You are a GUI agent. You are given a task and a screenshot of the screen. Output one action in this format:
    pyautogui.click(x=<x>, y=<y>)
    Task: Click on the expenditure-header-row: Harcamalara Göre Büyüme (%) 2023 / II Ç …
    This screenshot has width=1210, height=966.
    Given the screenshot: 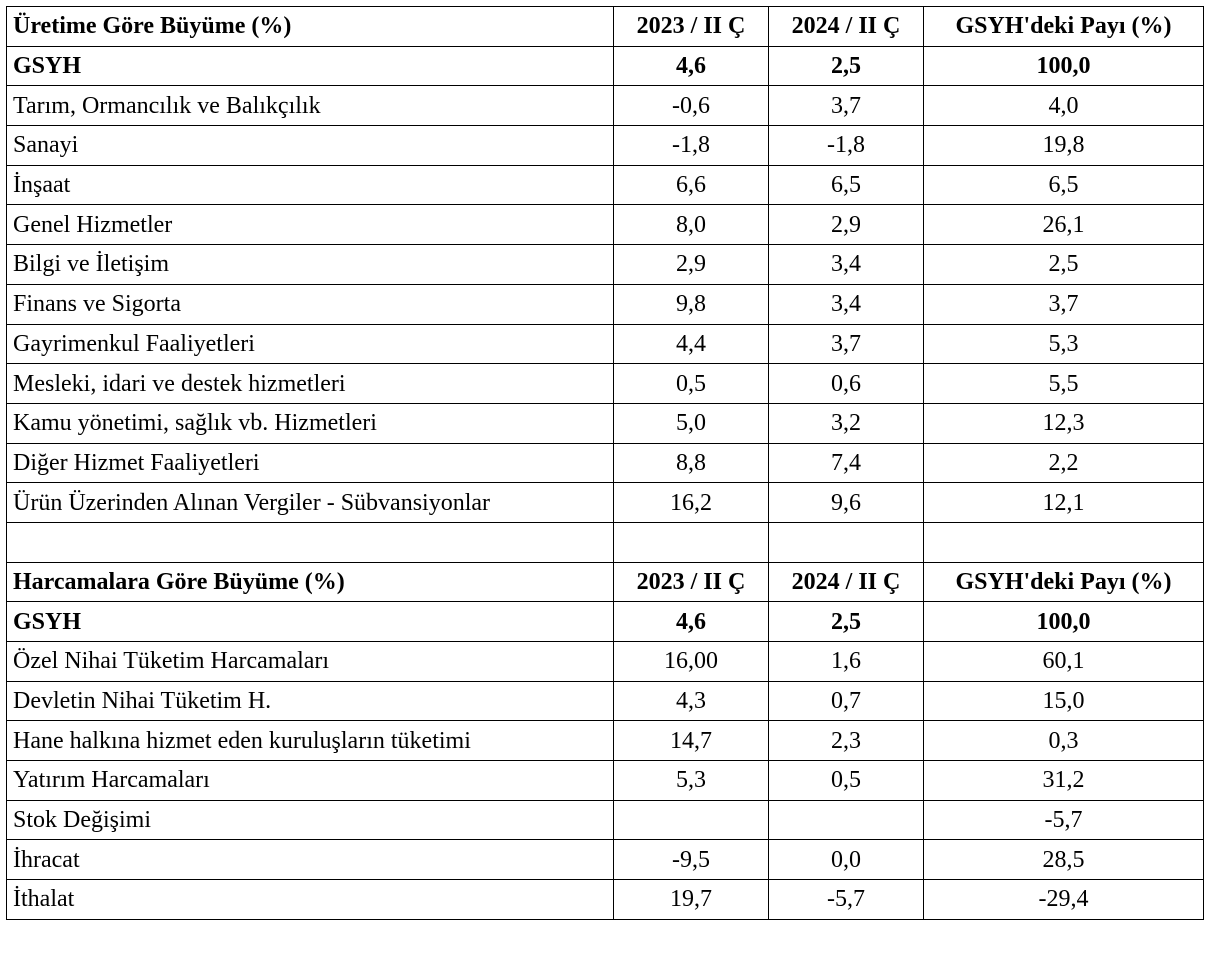 What is the action you would take?
    pyautogui.click(x=605, y=582)
    